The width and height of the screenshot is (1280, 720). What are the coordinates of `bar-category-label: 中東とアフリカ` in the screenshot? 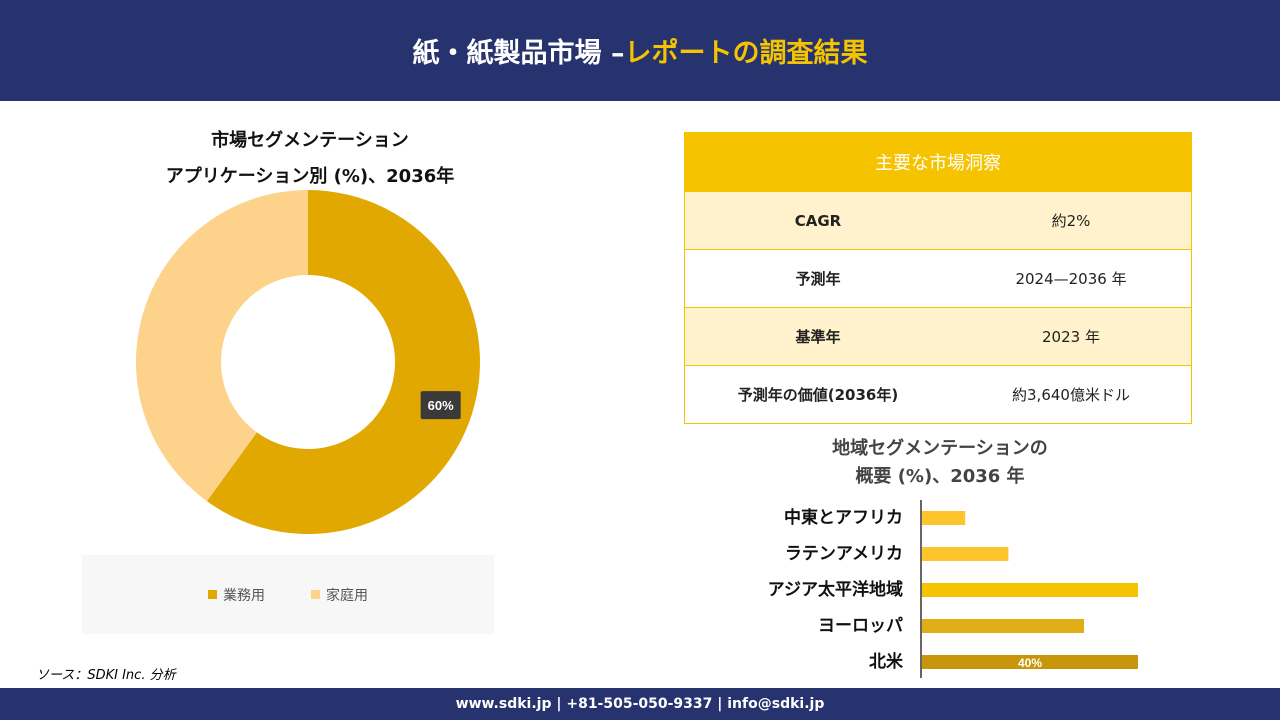 It's located at (843, 517).